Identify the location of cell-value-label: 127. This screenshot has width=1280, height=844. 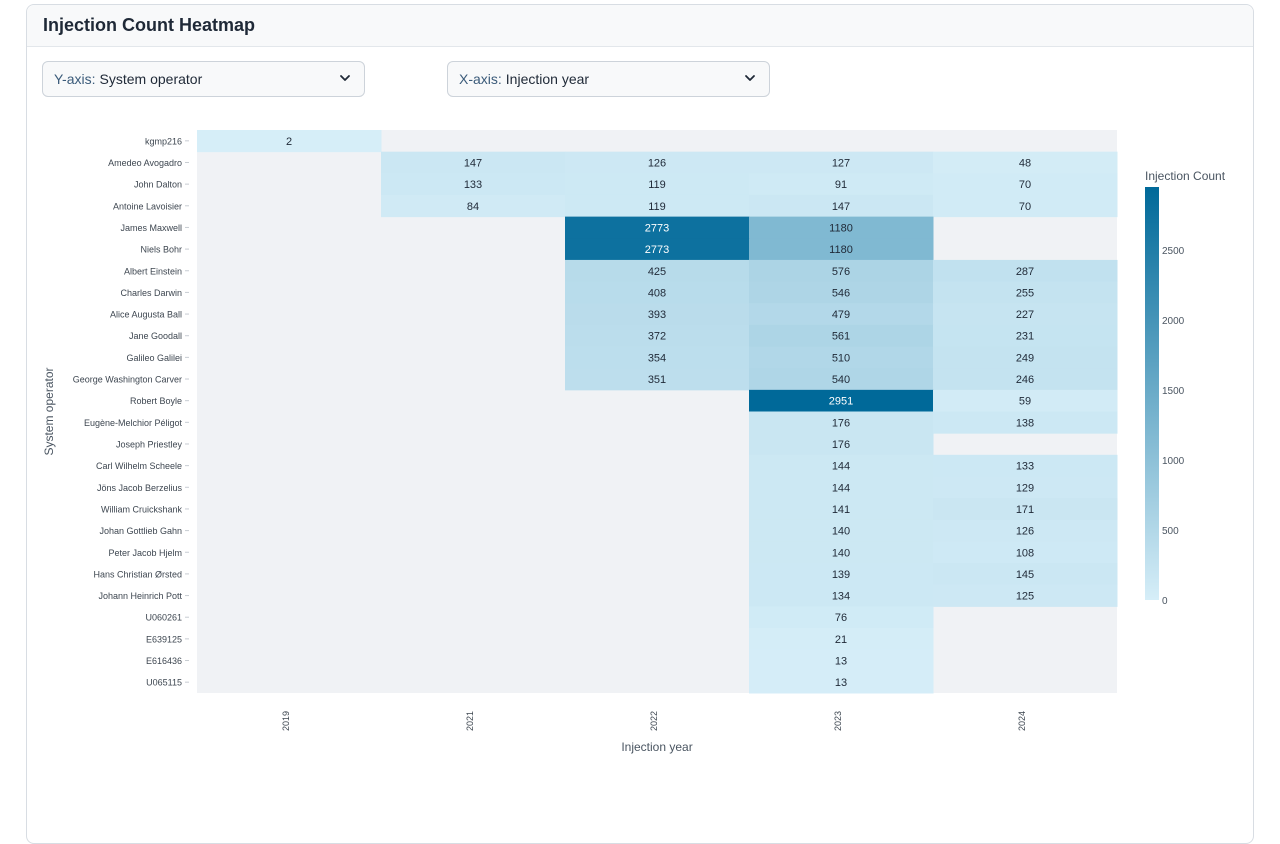
(841, 163).